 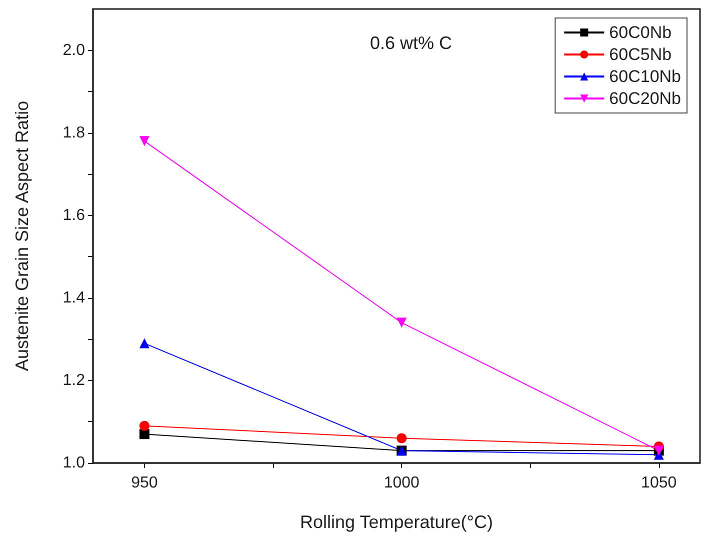 I want to click on legend-label: 60C5Nb, so click(x=640, y=54).